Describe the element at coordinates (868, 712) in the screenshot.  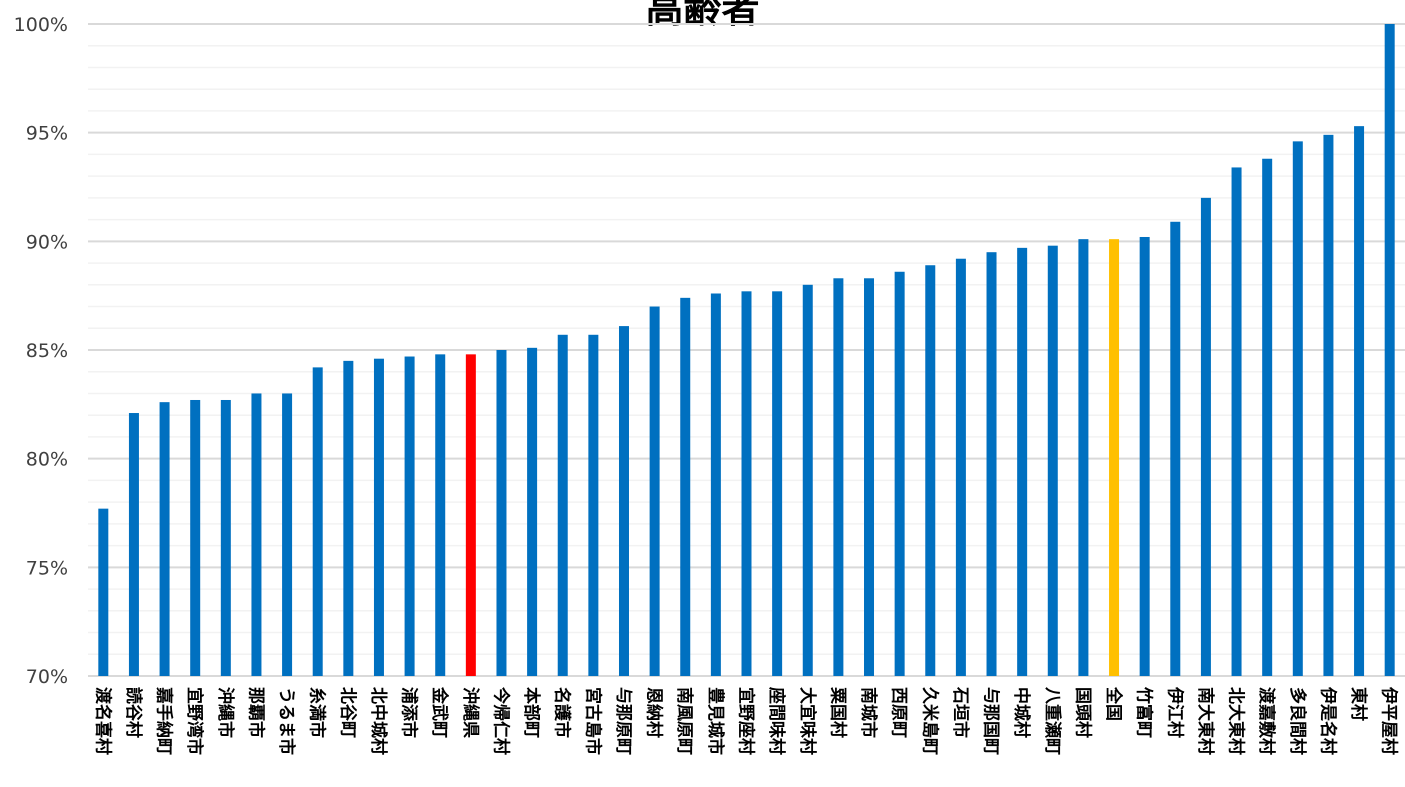
I see `x-category-label: 南城市` at that location.